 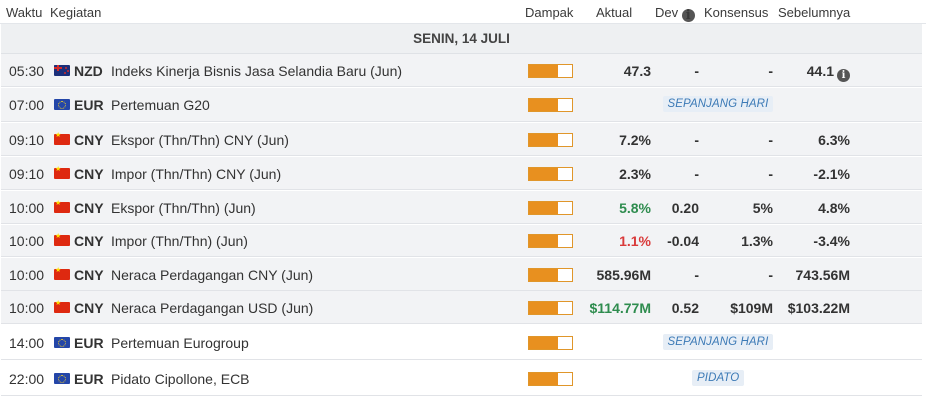 What do you see at coordinates (27, 105) in the screenshot?
I see `event-time: 07:00` at bounding box center [27, 105].